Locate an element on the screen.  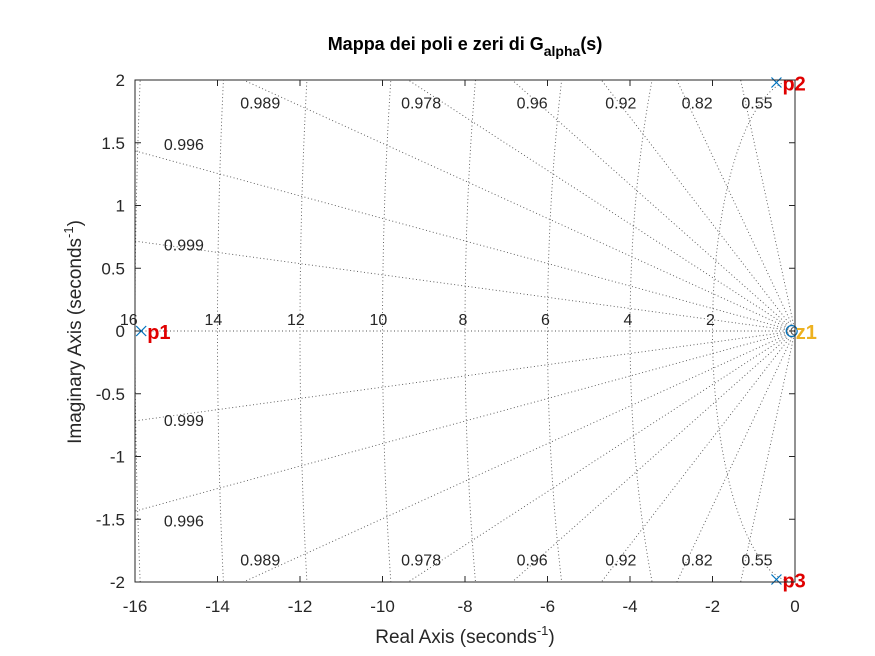
damping-label-7: 0.999 is located at coordinates (184, 245).